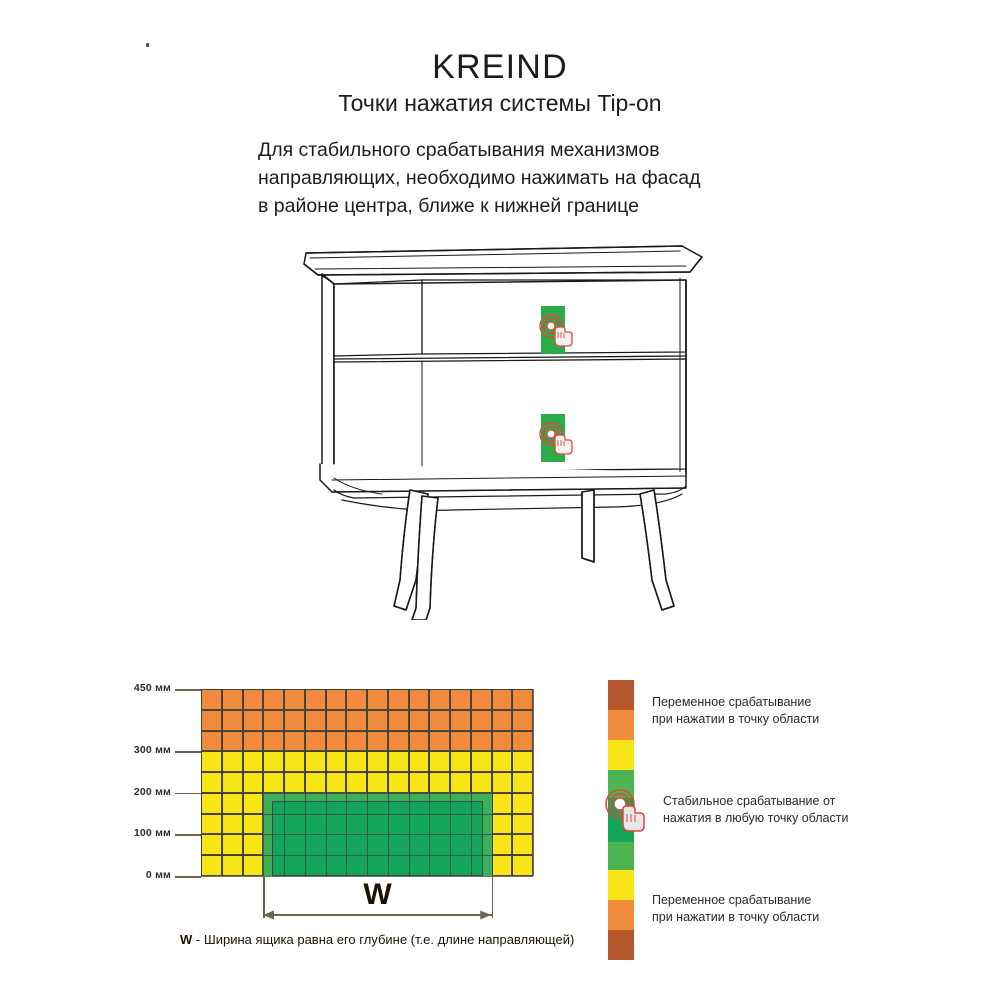 The height and width of the screenshot is (1000, 1000). I want to click on tap-point-upper-drawer, so click(556, 330).